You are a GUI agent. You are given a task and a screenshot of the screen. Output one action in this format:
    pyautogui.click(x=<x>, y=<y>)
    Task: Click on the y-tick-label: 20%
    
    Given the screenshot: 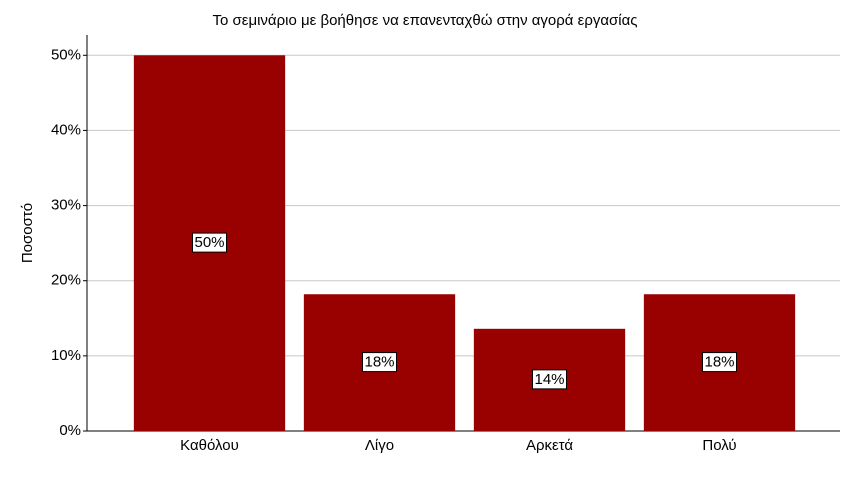 What is the action you would take?
    pyautogui.click(x=66, y=280)
    